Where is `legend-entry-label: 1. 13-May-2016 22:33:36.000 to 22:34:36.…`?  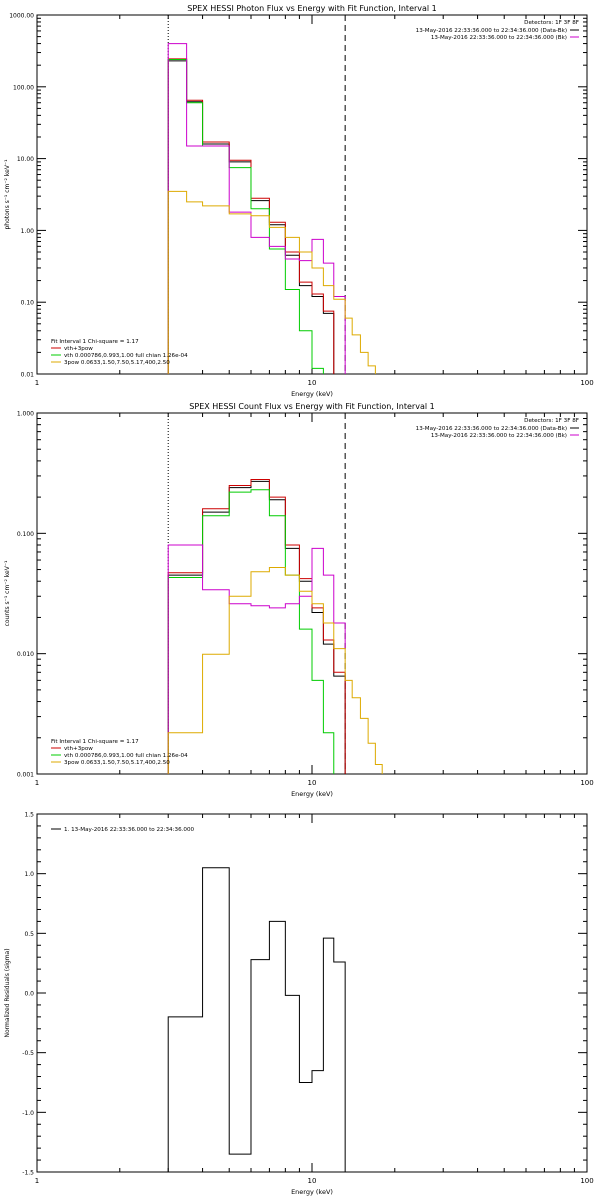
legend-entry-label: 1. 13-May-2016 22:33:36.000 to 22:34:36.… is located at coordinates (129, 830).